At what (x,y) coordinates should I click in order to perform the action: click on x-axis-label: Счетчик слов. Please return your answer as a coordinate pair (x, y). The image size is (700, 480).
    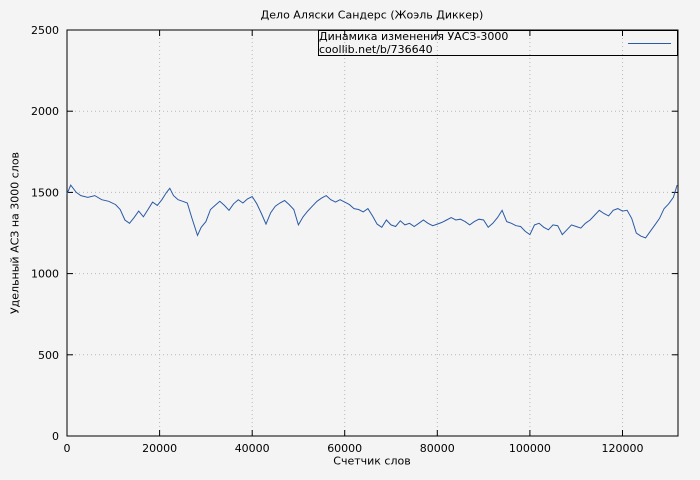
    Looking at the image, I should click on (372, 461).